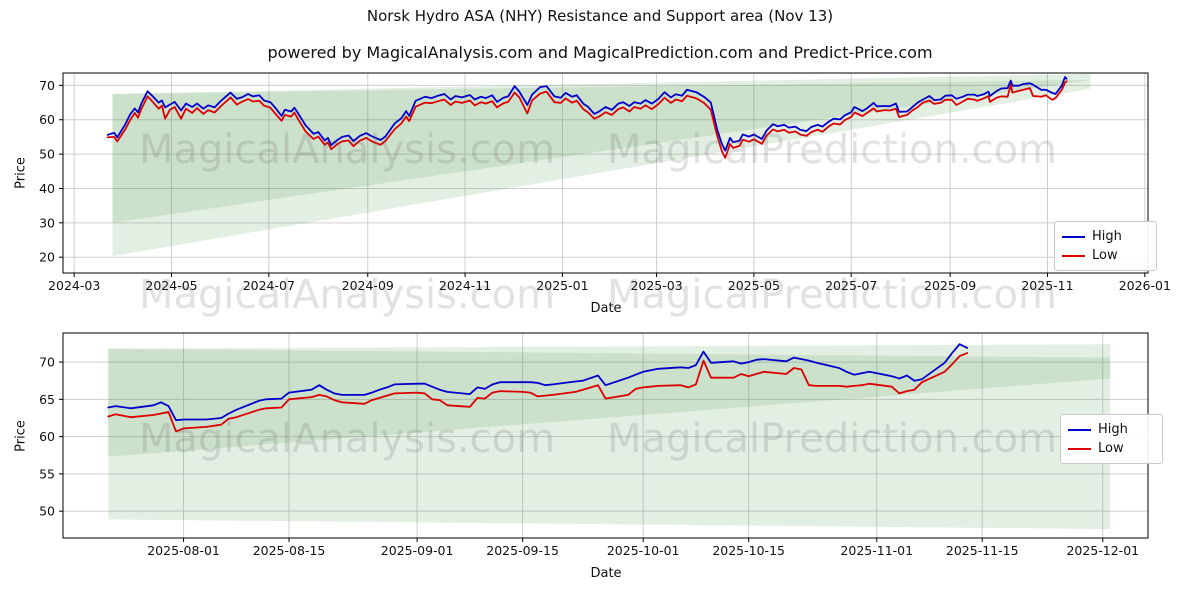  I want to click on tick-label-y: 55, so click(47, 473).